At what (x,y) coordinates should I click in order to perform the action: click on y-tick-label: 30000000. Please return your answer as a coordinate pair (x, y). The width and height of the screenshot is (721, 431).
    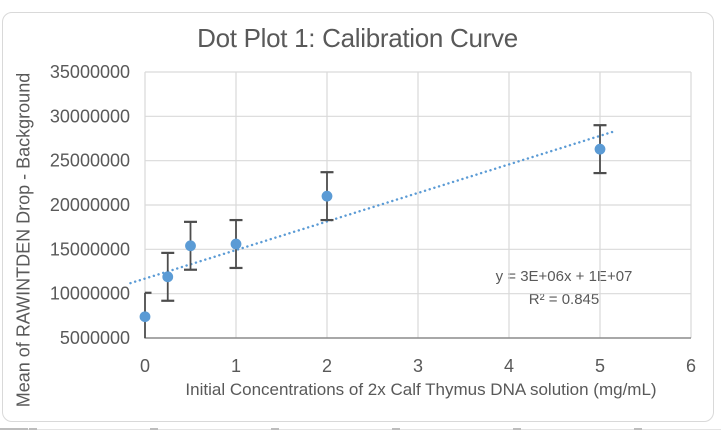
    Looking at the image, I should click on (90, 116).